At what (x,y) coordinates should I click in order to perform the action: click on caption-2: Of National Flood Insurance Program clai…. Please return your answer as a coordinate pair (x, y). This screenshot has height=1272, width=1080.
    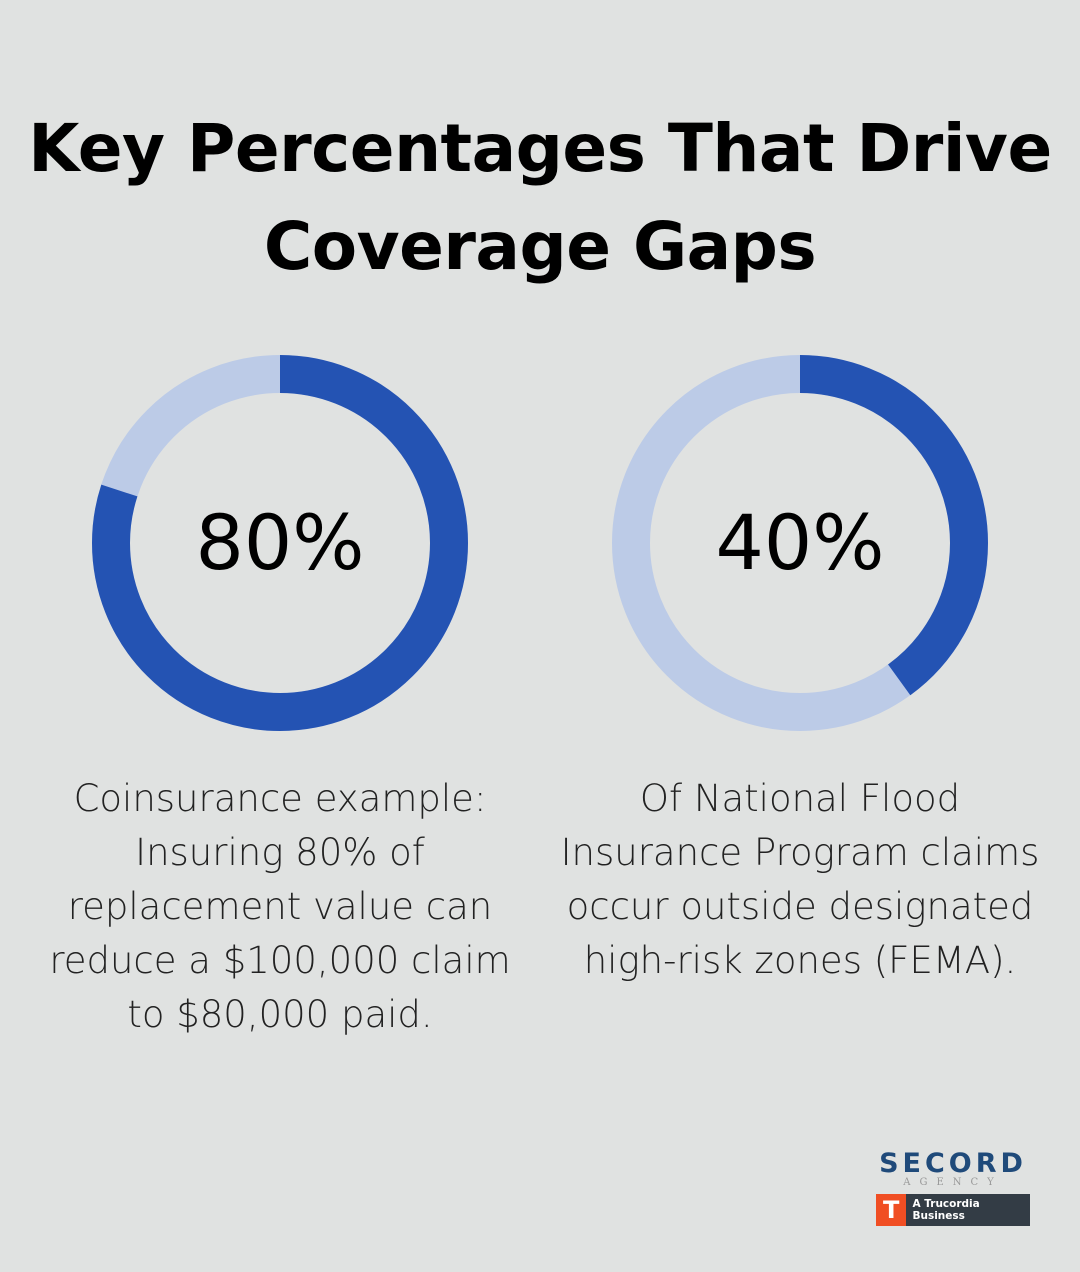
    Looking at the image, I should click on (800, 879).